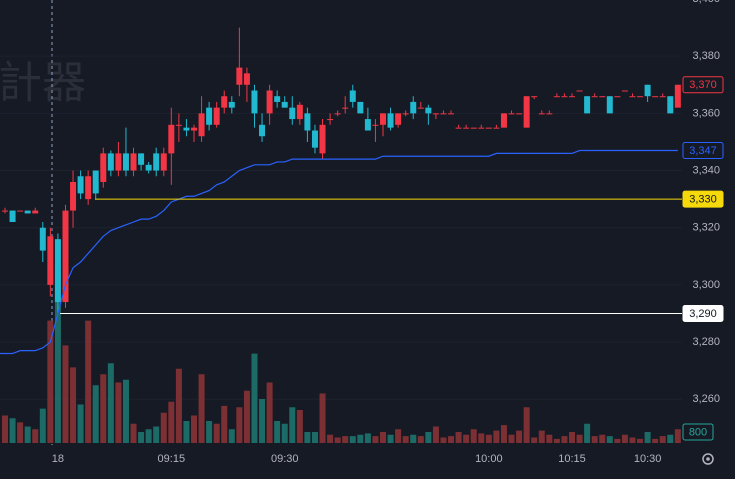 The width and height of the screenshot is (735, 479). I want to click on price-label: 3,330, so click(703, 200).